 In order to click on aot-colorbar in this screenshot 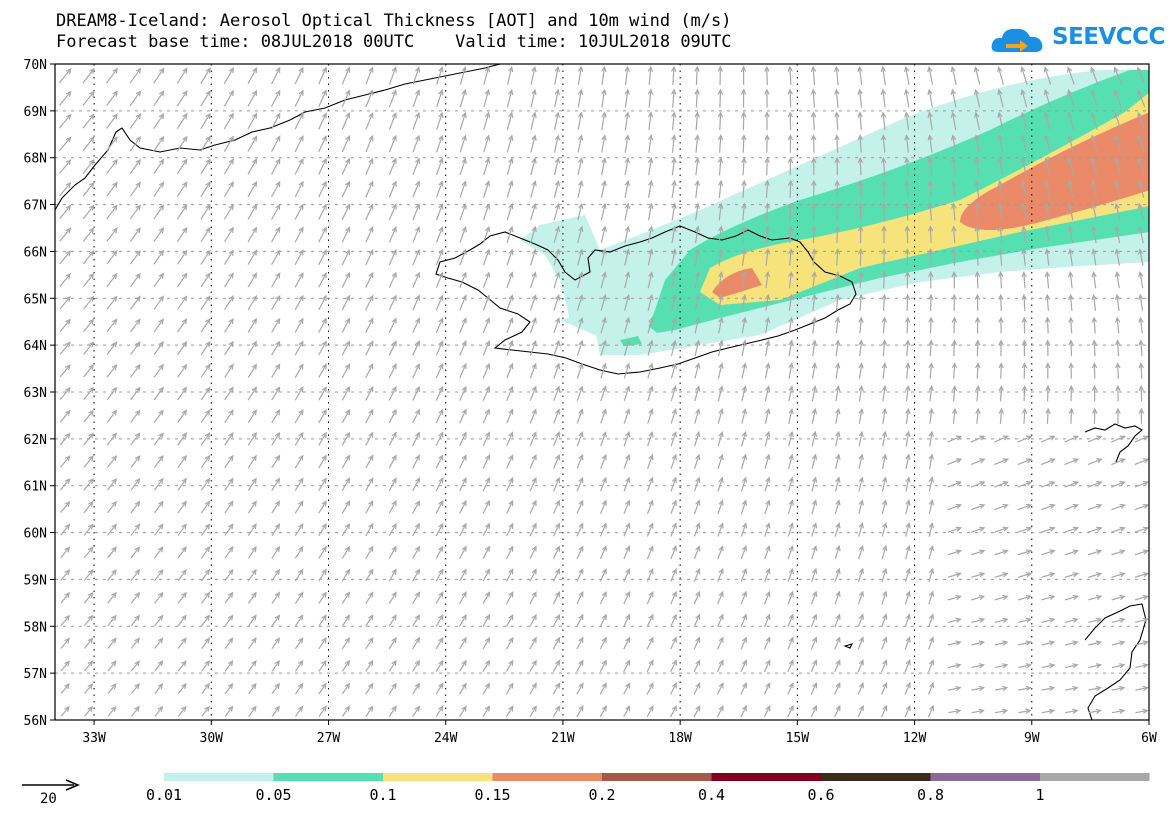, I will do `click(657, 777)`.